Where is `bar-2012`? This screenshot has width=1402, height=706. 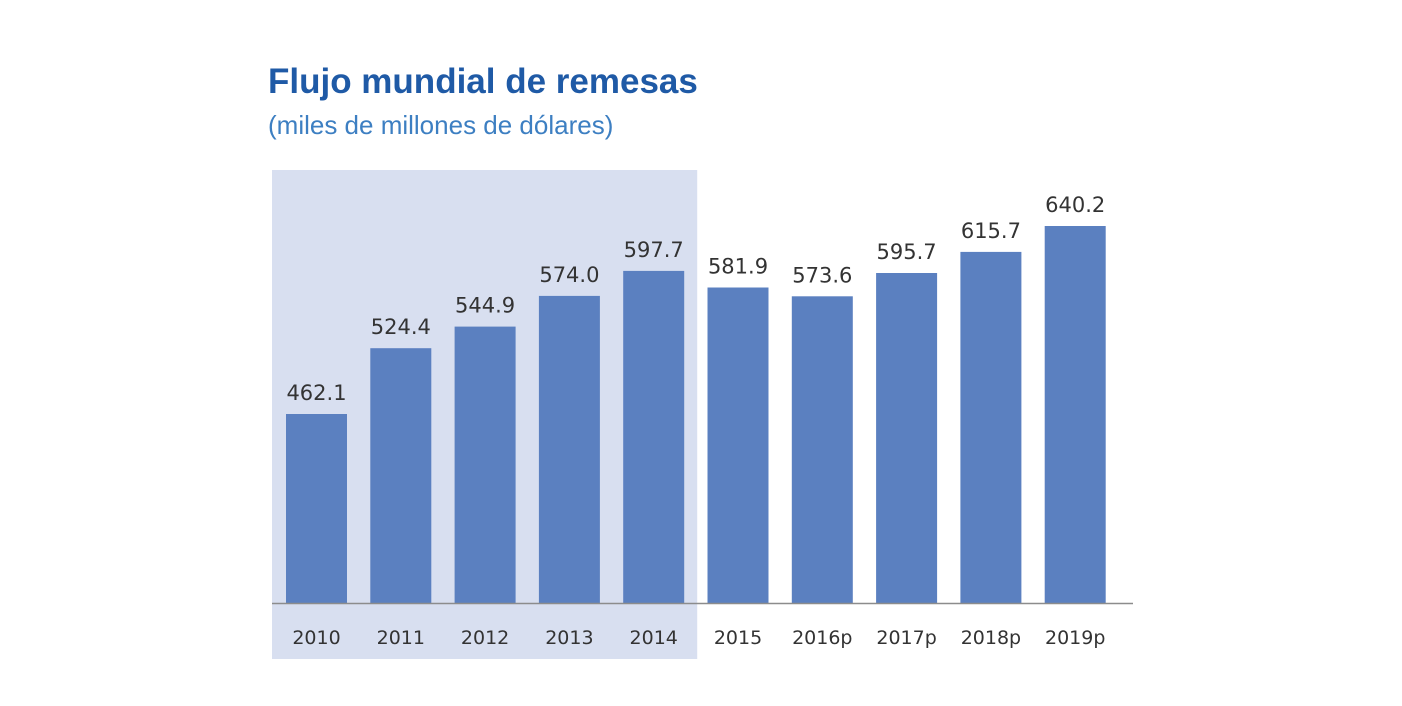
bar-2012 is located at coordinates (485, 464).